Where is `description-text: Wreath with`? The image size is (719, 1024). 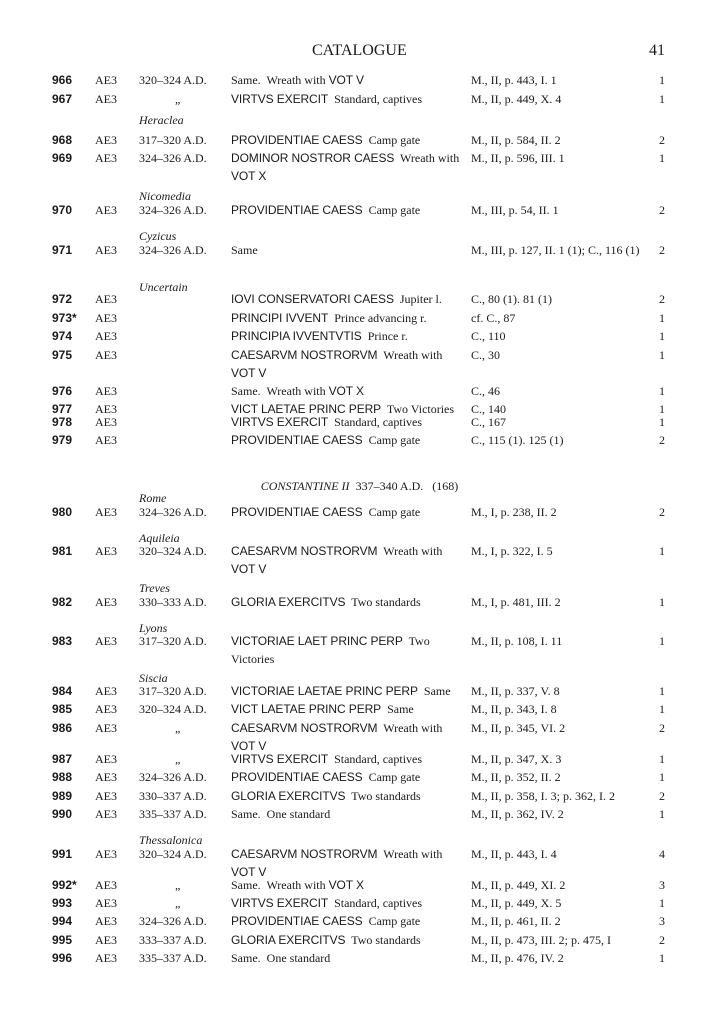 description-text: Wreath with is located at coordinates (411, 854).